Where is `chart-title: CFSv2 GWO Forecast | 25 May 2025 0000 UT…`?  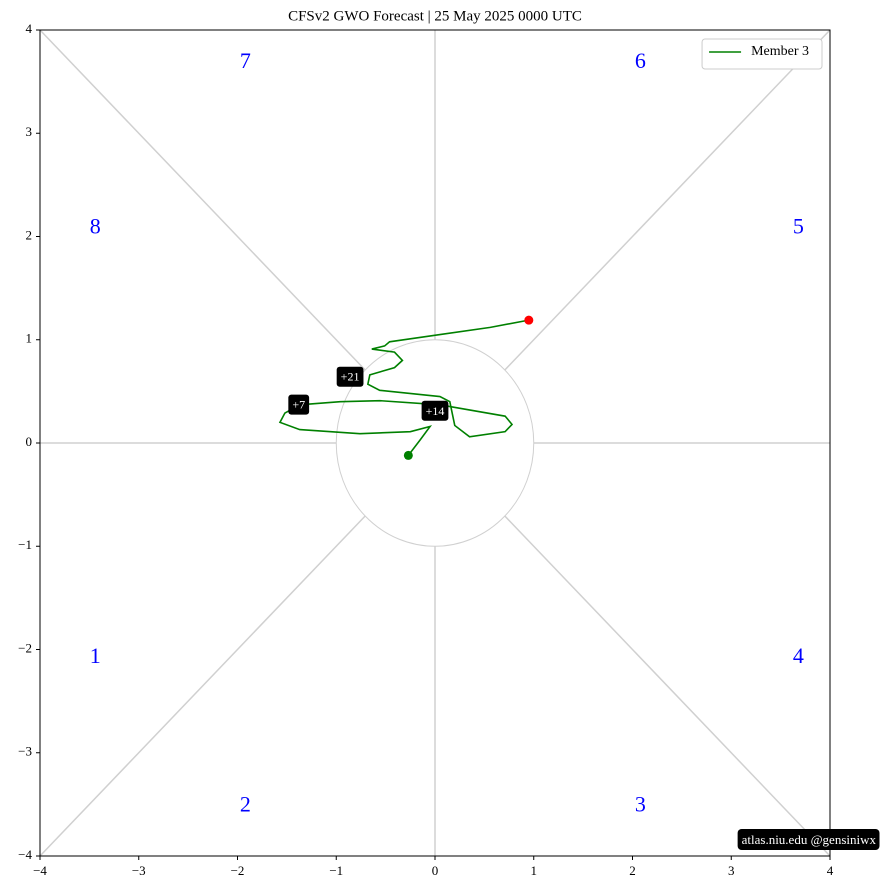
chart-title: CFSv2 GWO Forecast | 25 May 2025 0000 UT… is located at coordinates (435, 16).